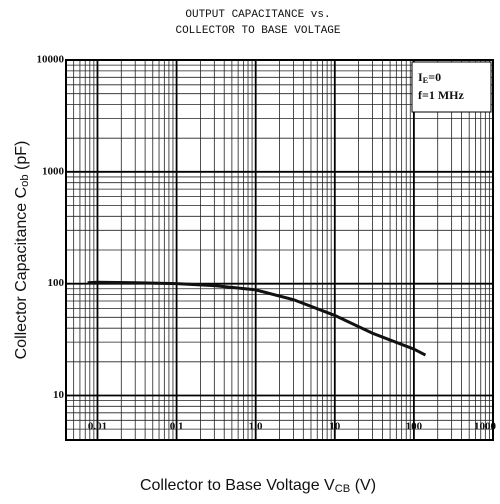  I want to click on x-tick-label: 0.1, so click(177, 427).